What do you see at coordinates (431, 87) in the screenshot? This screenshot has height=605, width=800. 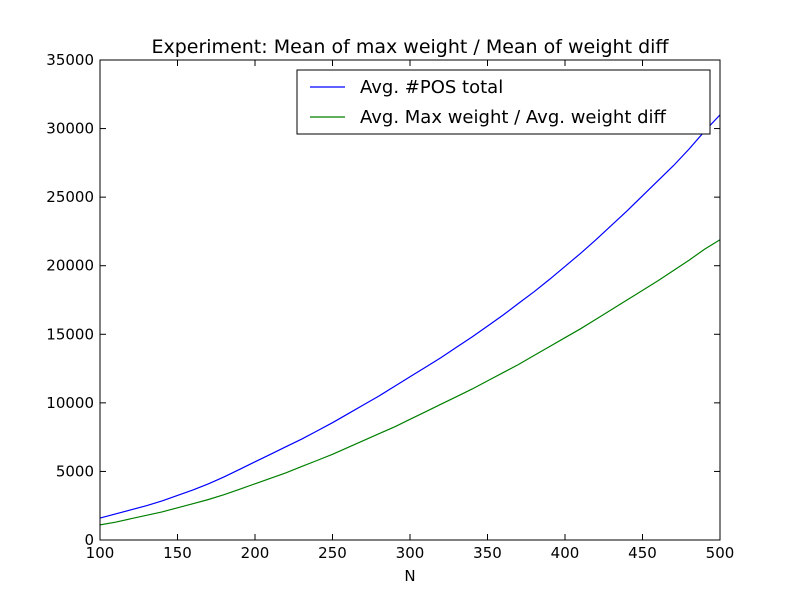 I see `legend-label-pos-total: Avg. #POS total` at bounding box center [431, 87].